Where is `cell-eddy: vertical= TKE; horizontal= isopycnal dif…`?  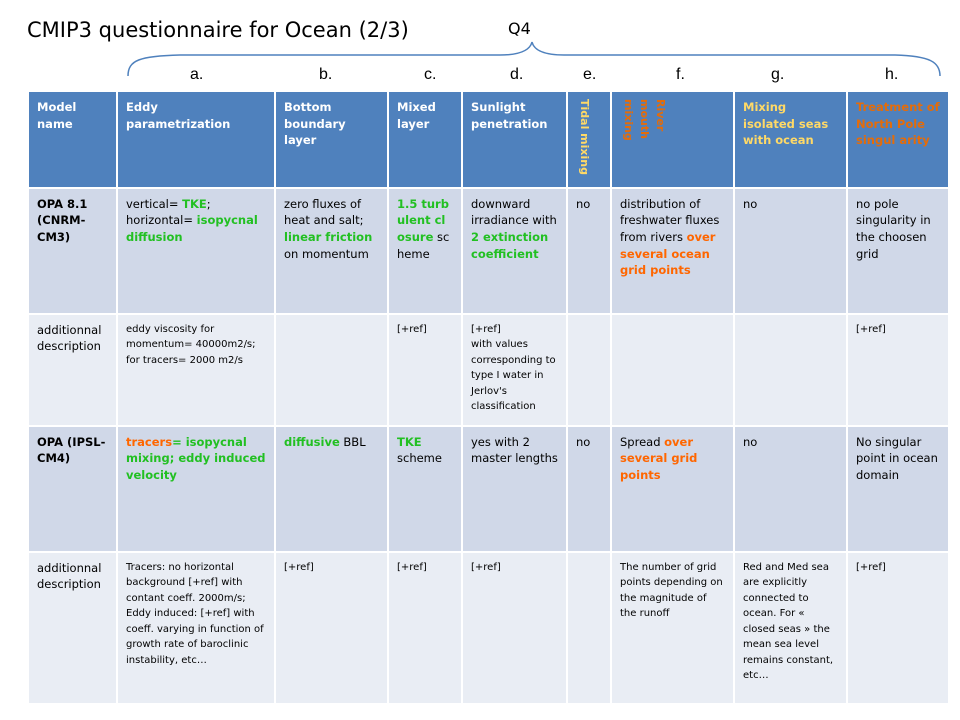 cell-eddy: vertical= TKE; horizontal= isopycnal dif… is located at coordinates (196, 250).